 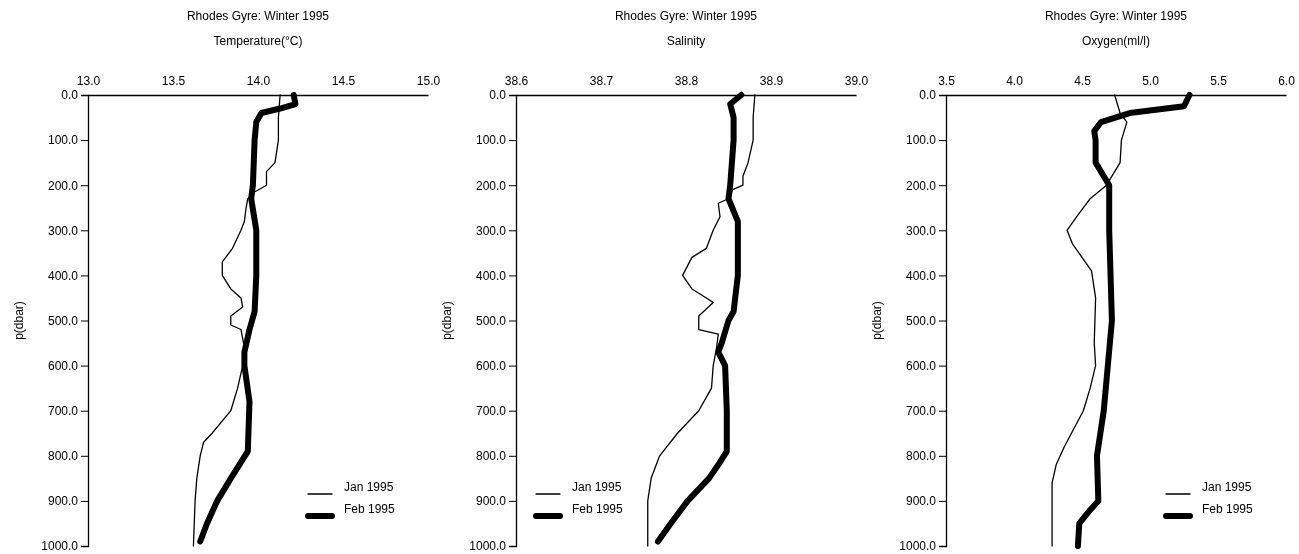 What do you see at coordinates (1287, 81) in the screenshot?
I see `x-tick-label: 6.0` at bounding box center [1287, 81].